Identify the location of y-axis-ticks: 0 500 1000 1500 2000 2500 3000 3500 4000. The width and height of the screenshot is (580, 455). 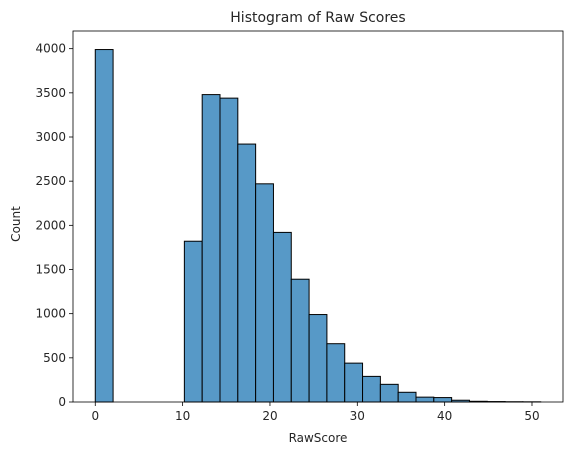
(54, 225).